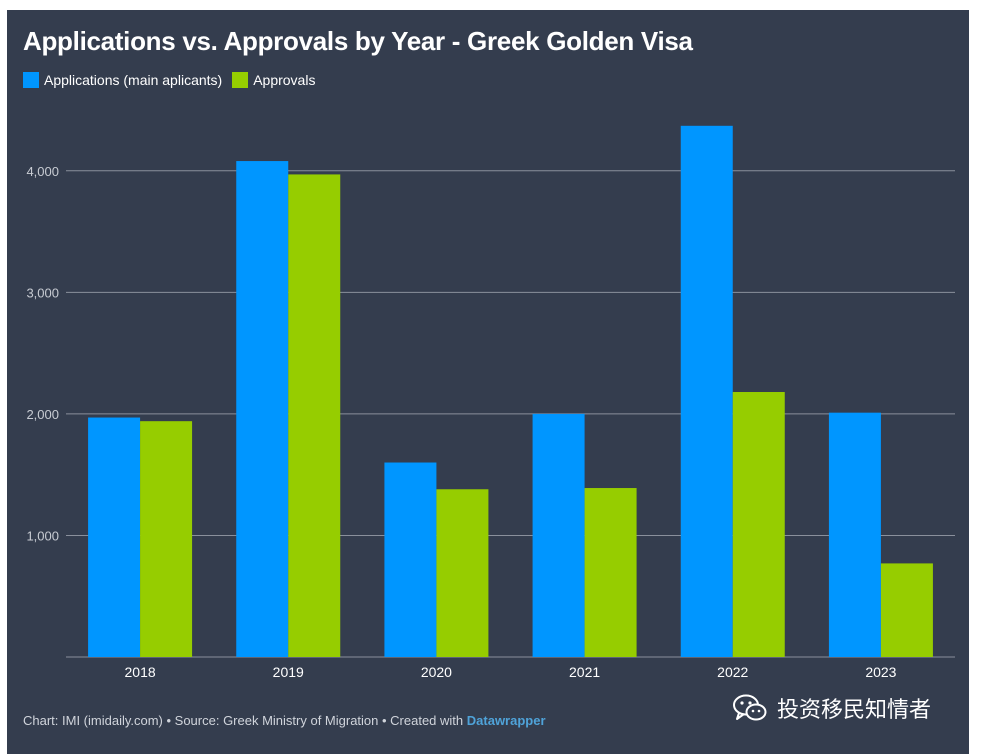 This screenshot has height=754, width=981. I want to click on legend-swatch-approvals, so click(240, 80).